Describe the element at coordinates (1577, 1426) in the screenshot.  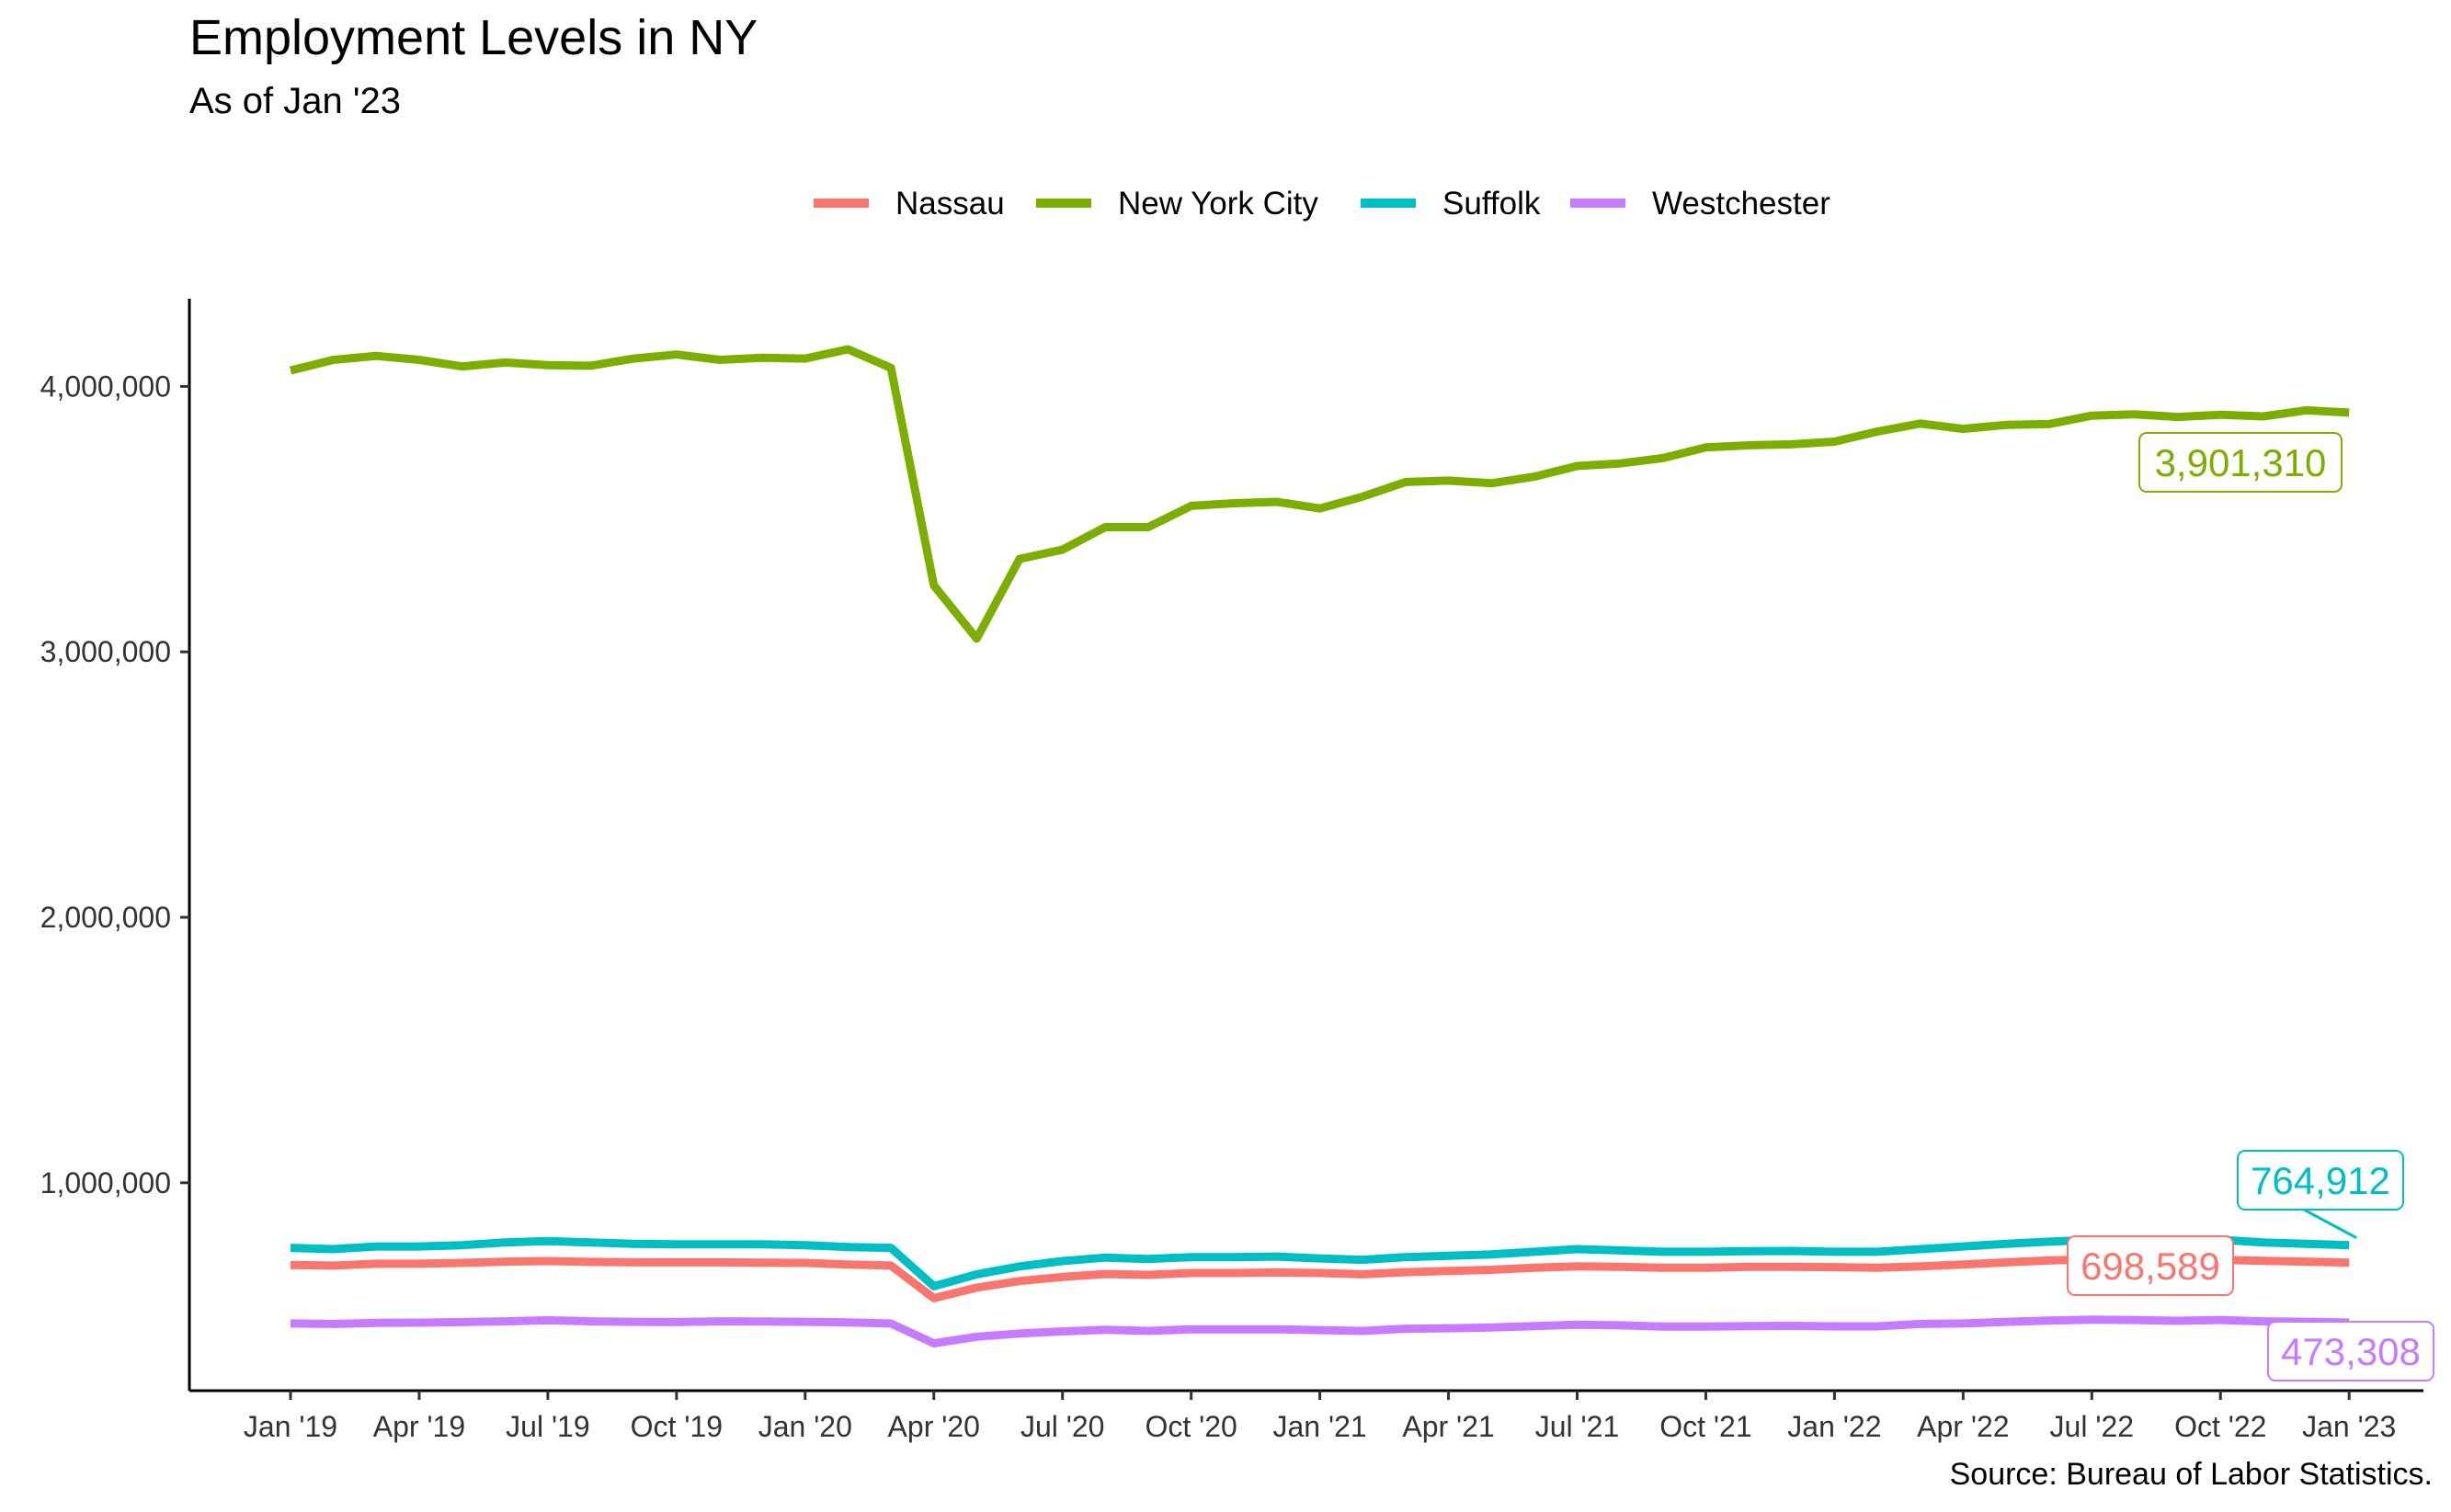
I see `x-tick-label: Jul '21` at that location.